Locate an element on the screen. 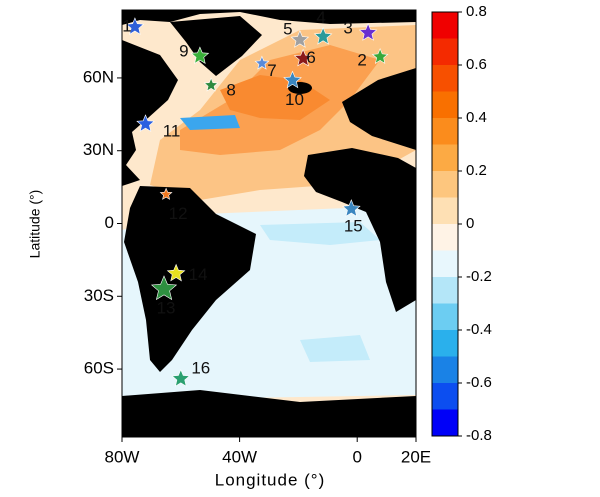 This screenshot has width=600, height=497. x-axis-label: Longitude (°) is located at coordinates (270, 479).